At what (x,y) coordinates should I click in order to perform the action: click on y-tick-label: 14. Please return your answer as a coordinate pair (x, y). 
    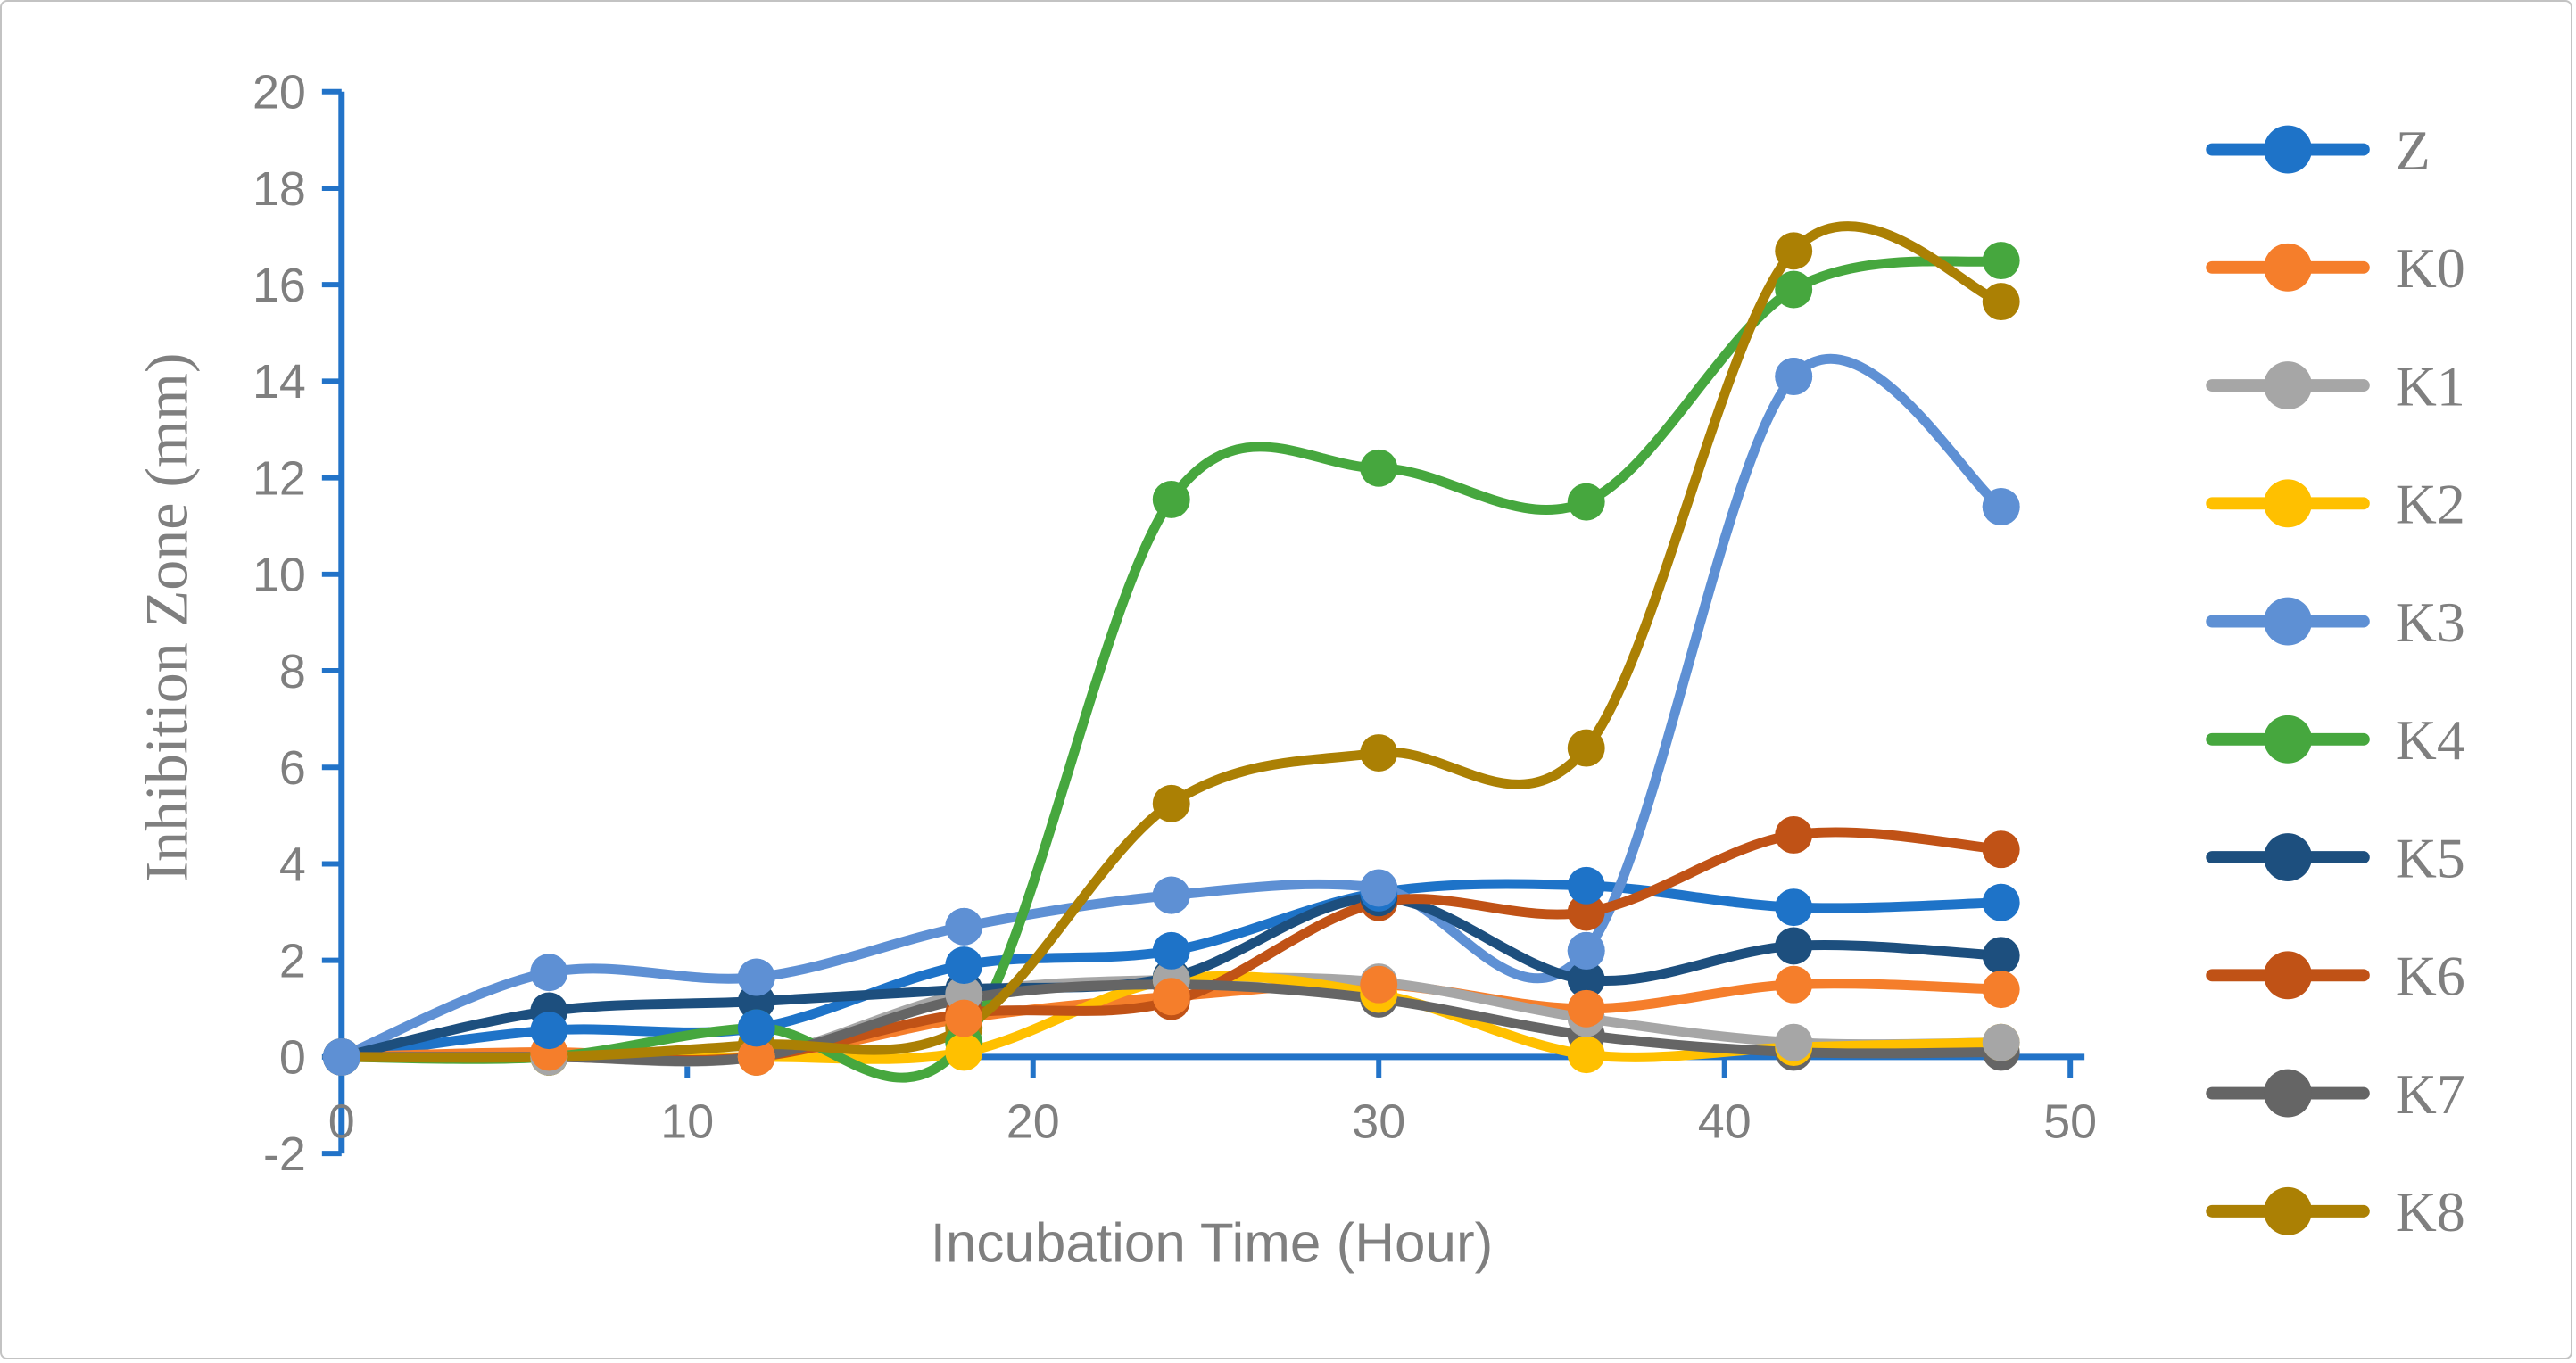
    Looking at the image, I should click on (279, 382).